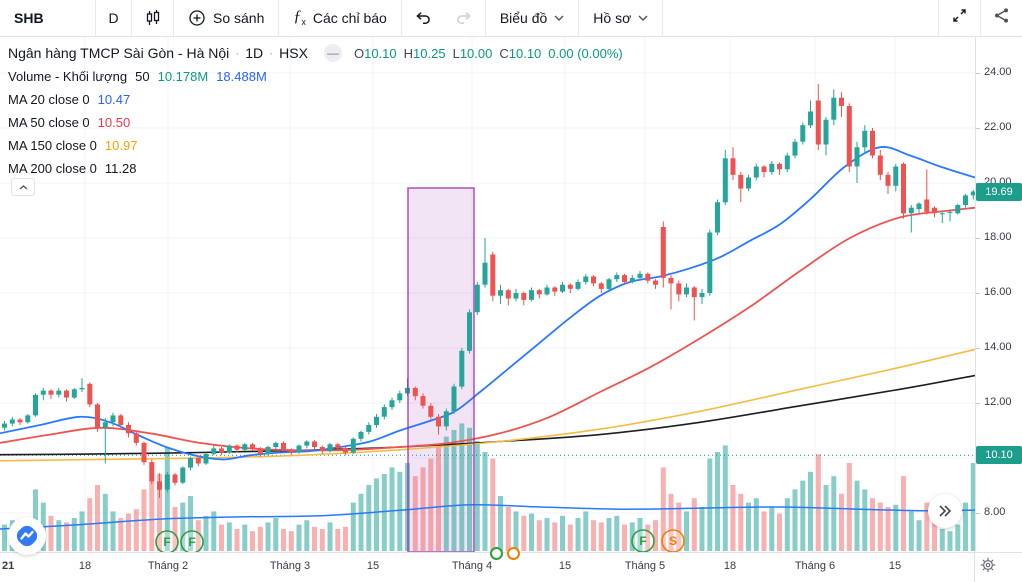  Describe the element at coordinates (999, 191) in the screenshot. I see `price-label-badge: 19.69` at that location.